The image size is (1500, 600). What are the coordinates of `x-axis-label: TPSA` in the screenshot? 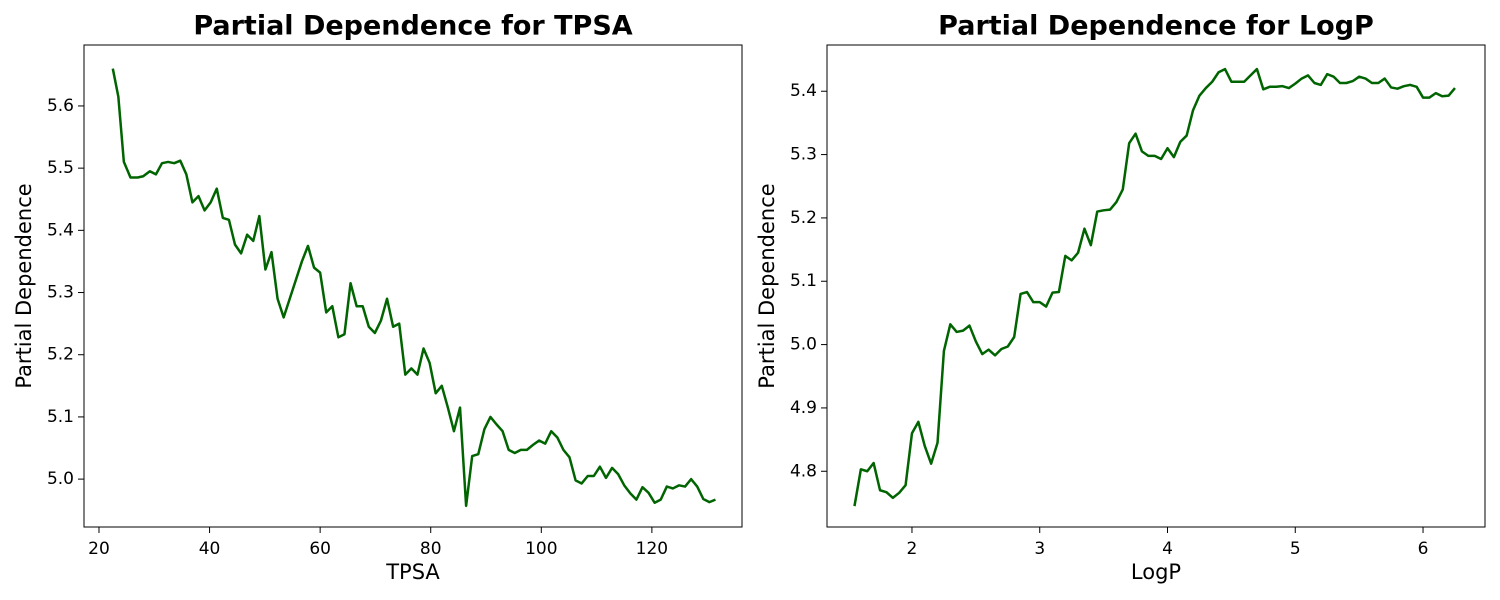 It's located at (412, 572).